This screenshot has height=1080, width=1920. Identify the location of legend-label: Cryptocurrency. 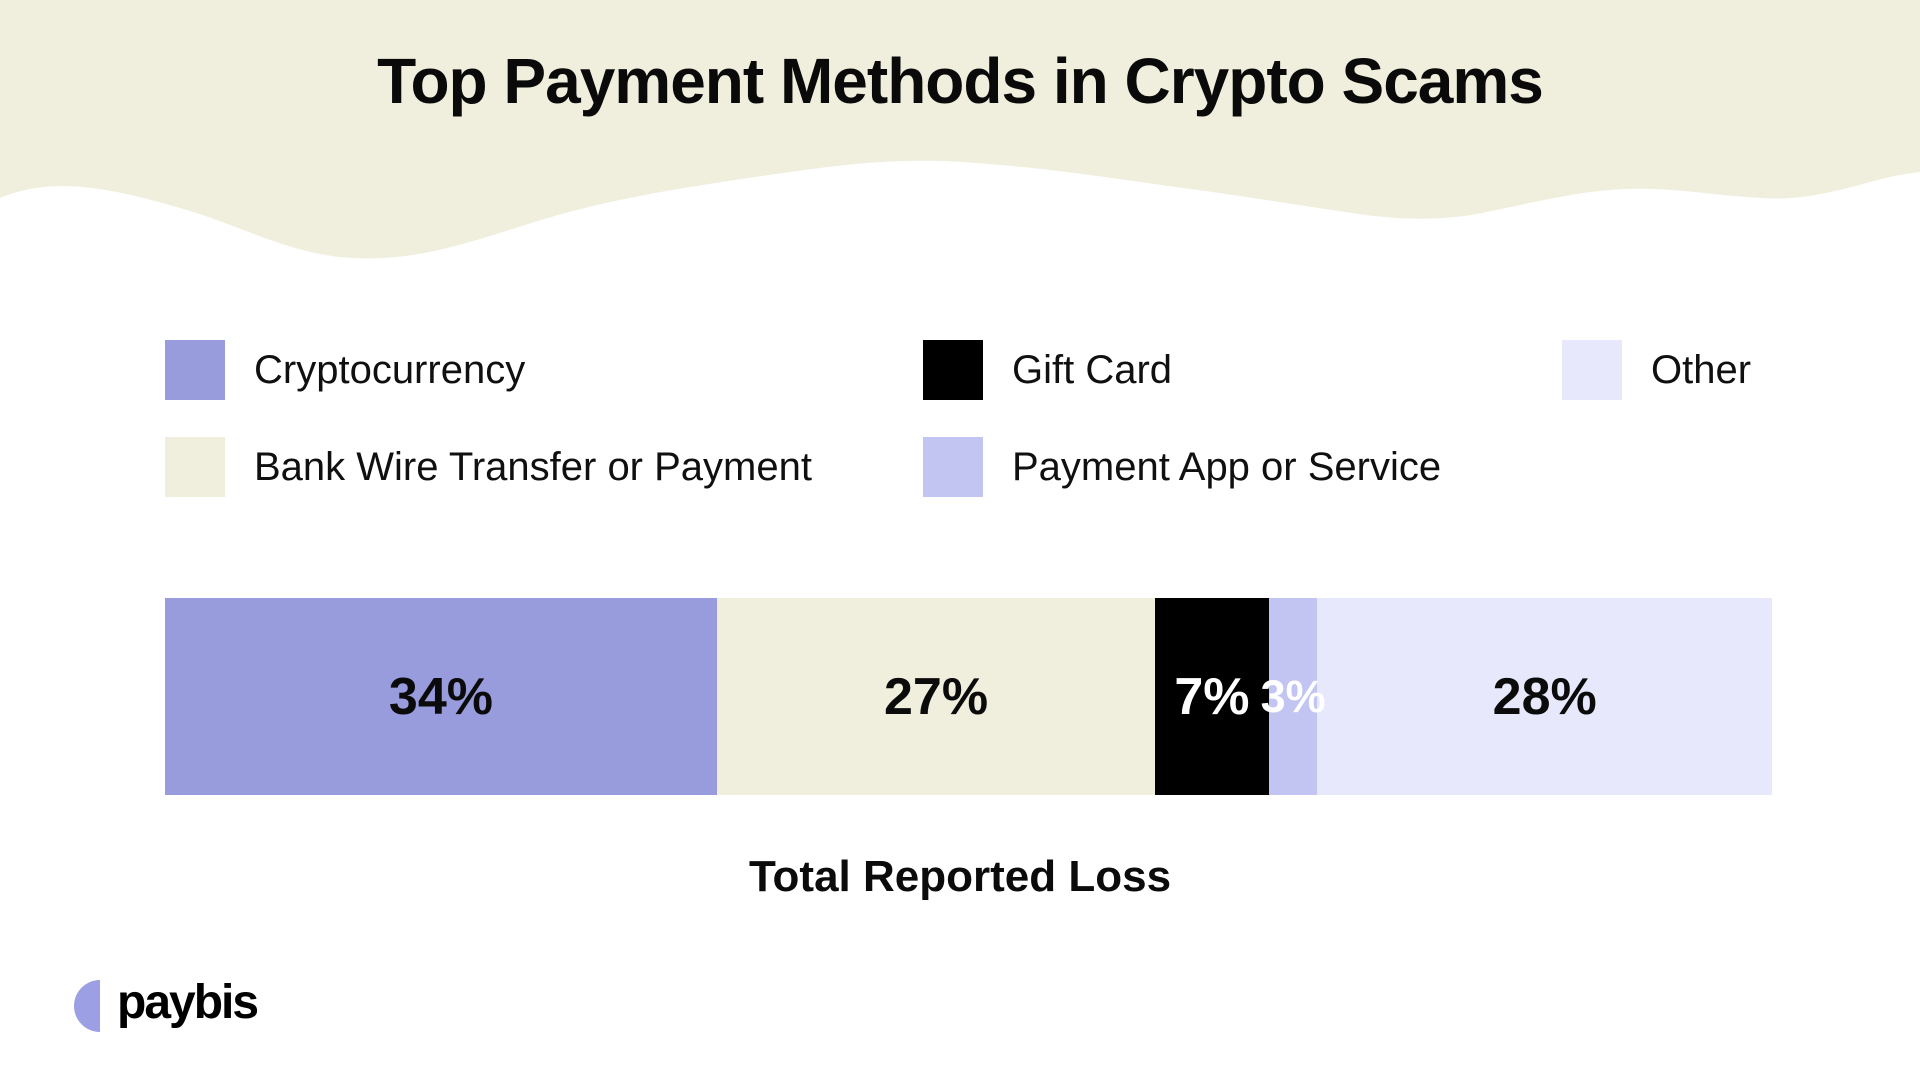
(390, 369).